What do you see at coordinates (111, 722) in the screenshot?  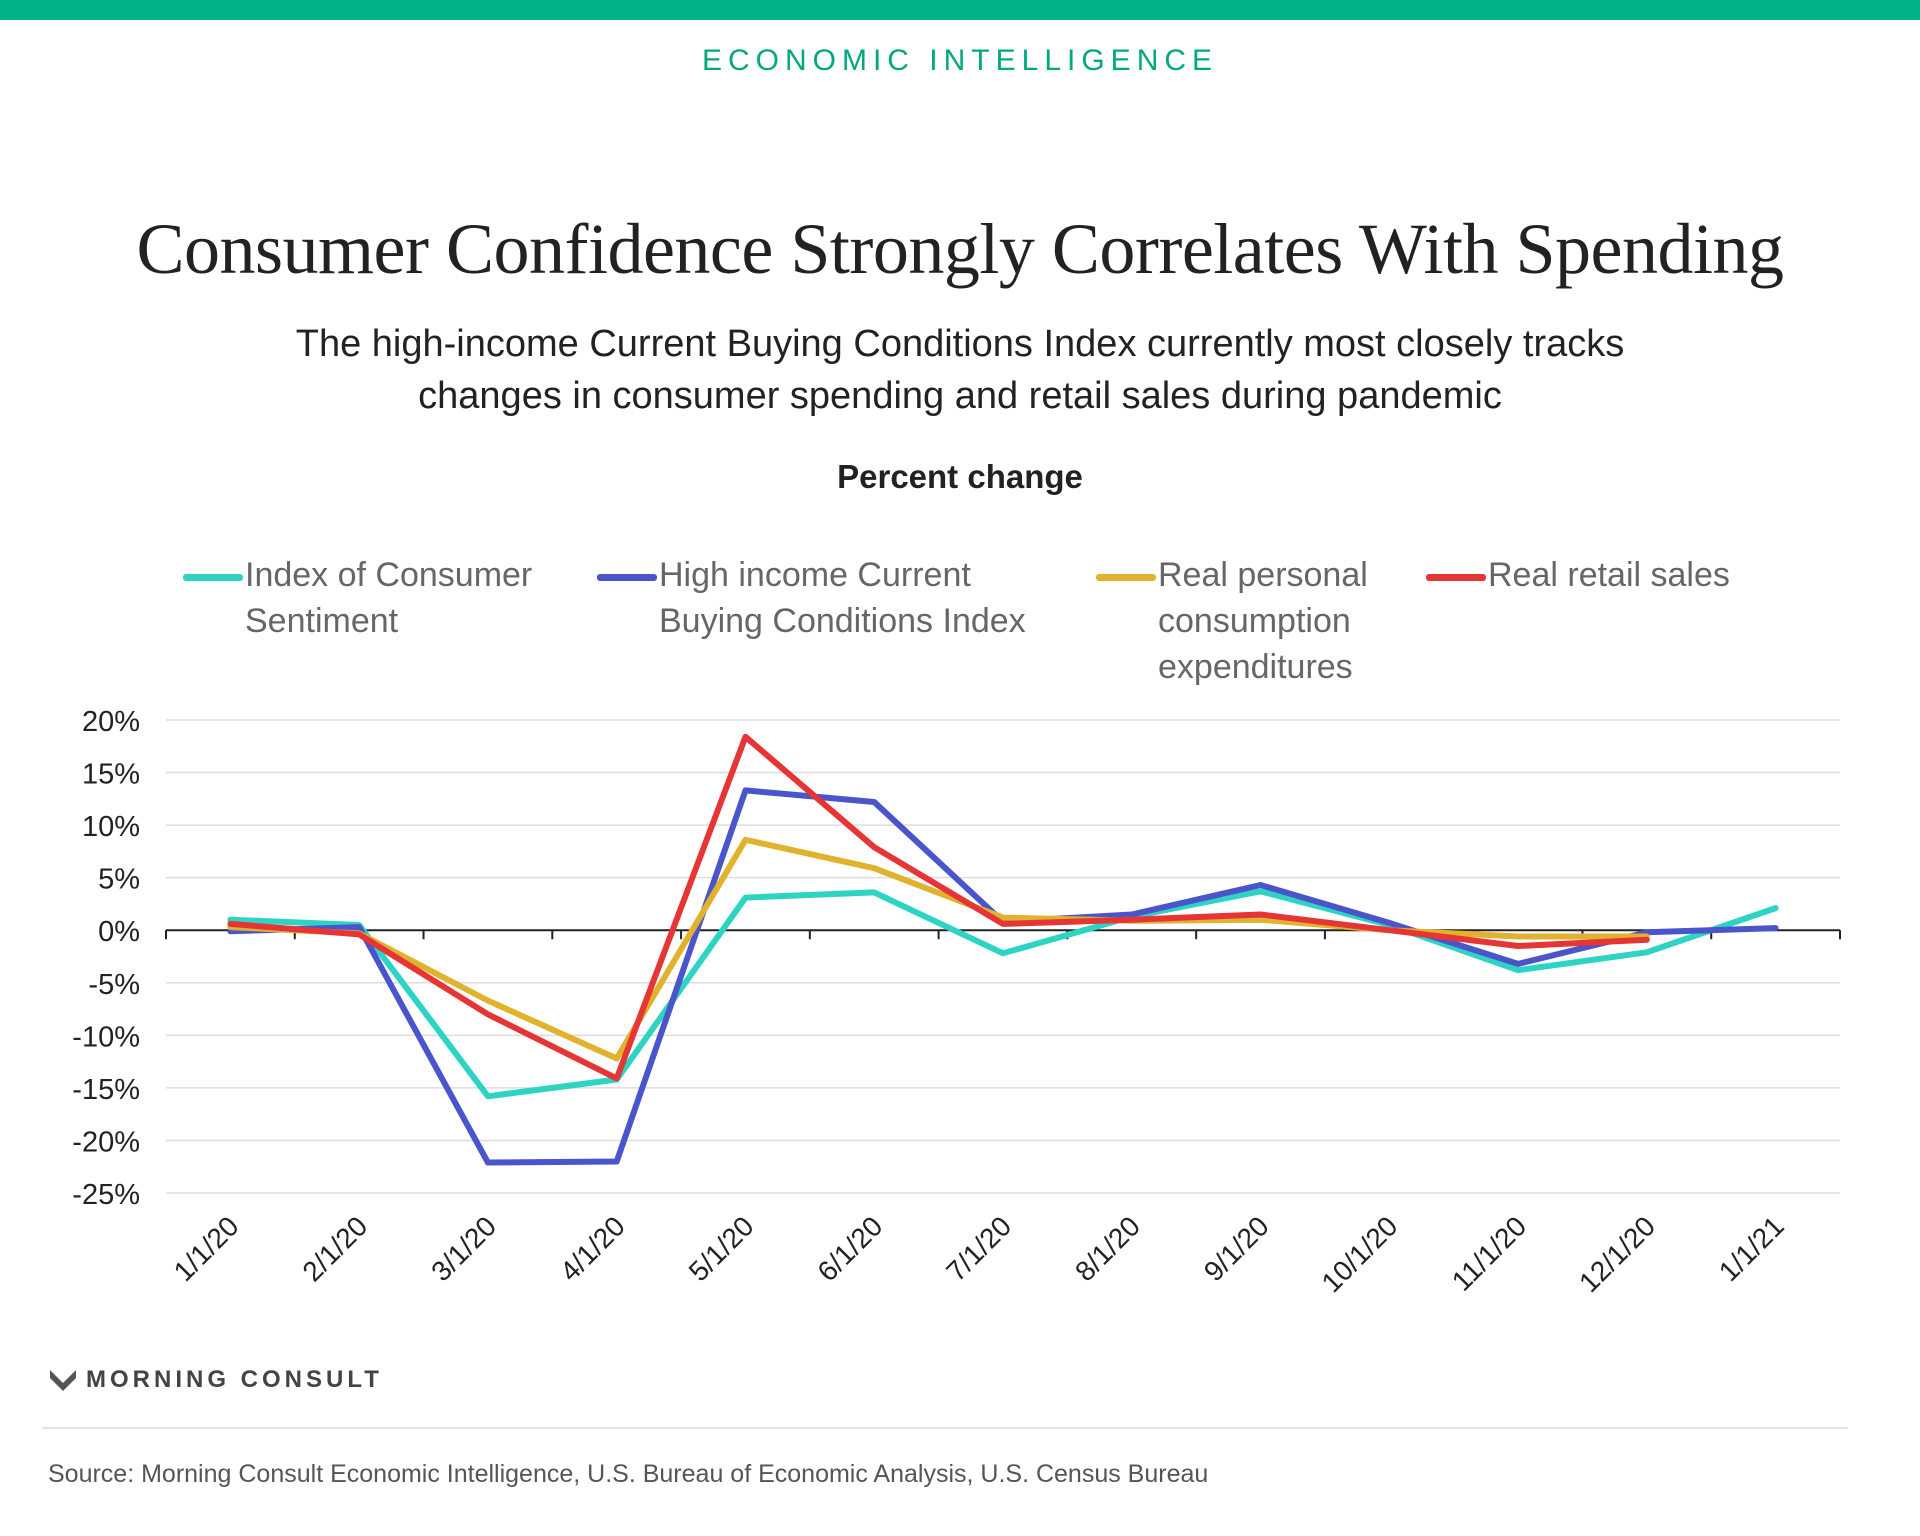 I see `y-tick-label: 20%` at bounding box center [111, 722].